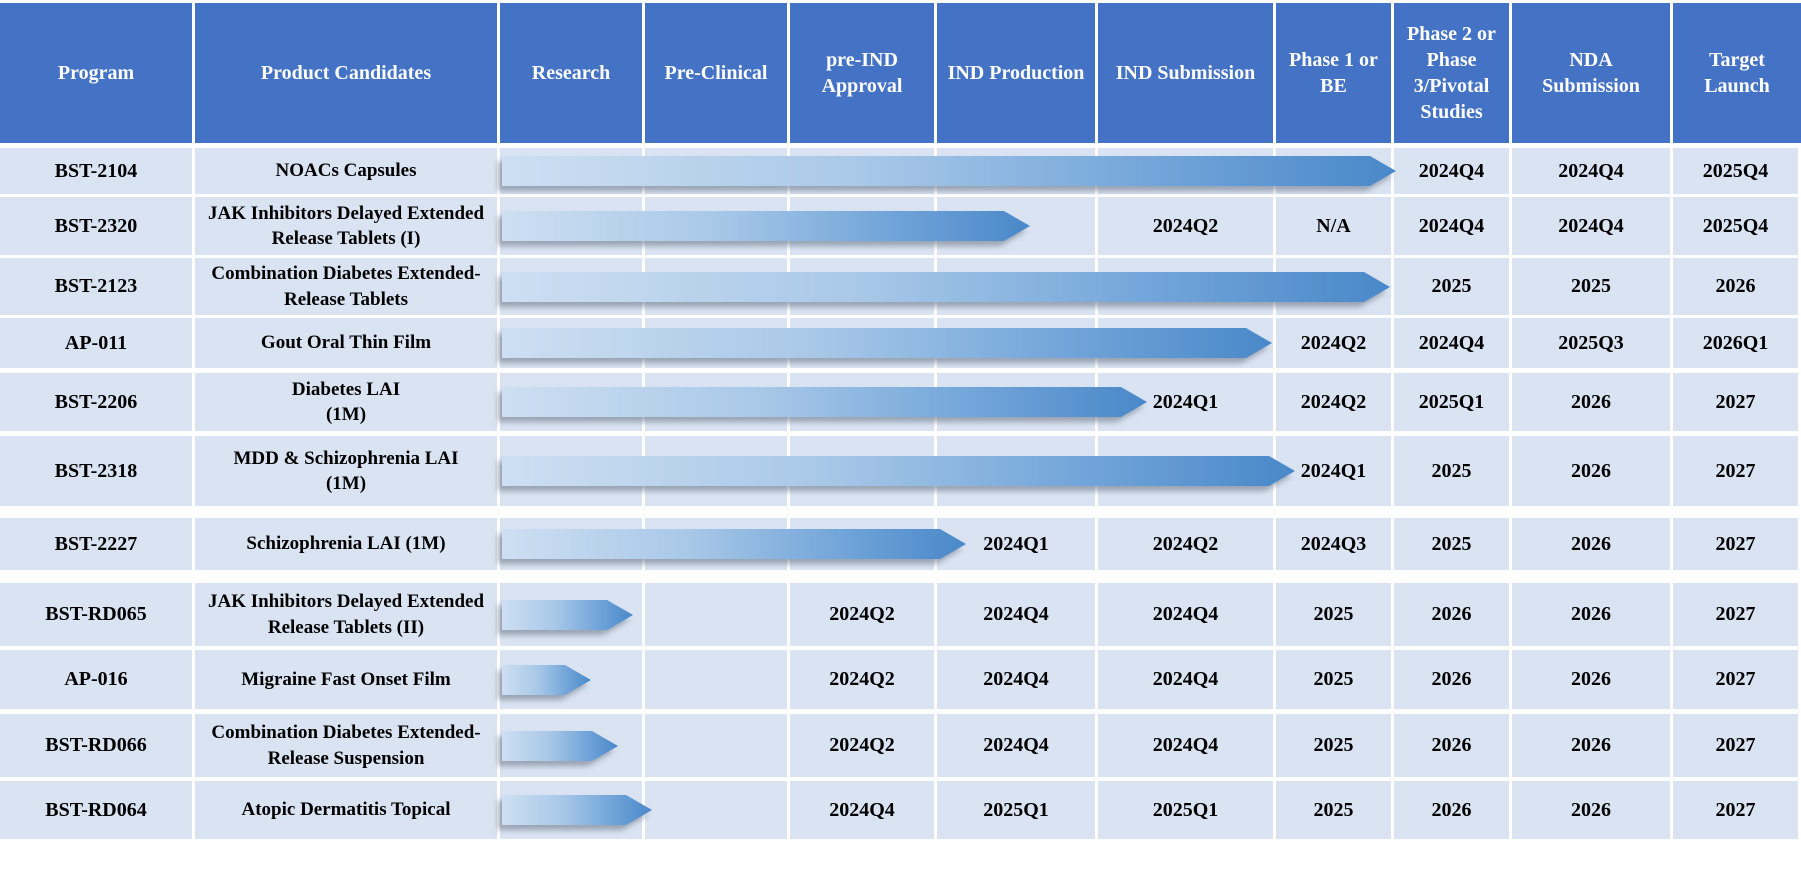 The image size is (1801, 870). I want to click on program-cell-label: BST-2318, so click(96, 470).